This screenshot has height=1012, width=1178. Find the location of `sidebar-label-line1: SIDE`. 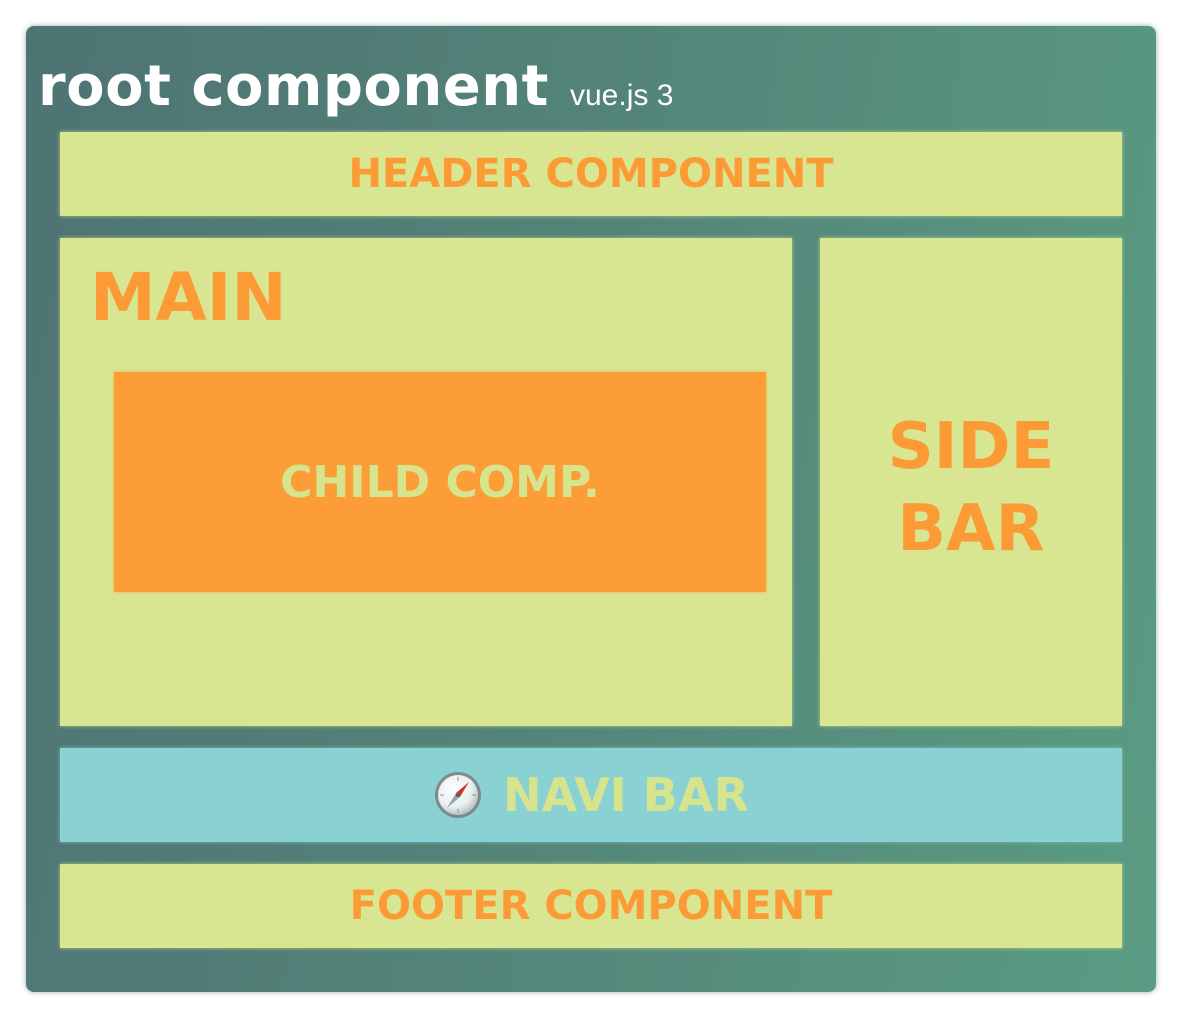

sidebar-label-line1: SIDE is located at coordinates (971, 447).